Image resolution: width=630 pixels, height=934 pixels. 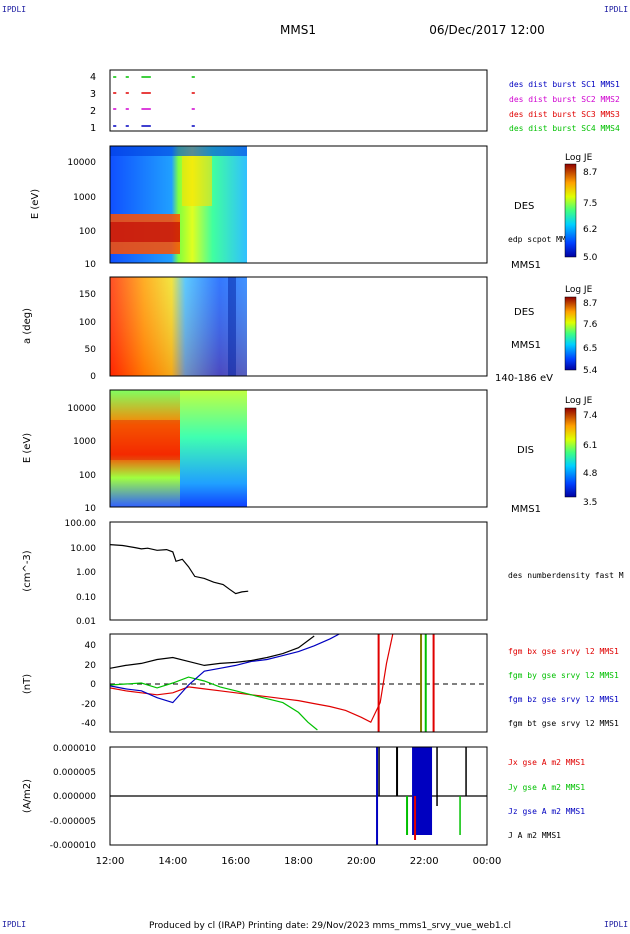 I want to click on dis-energy-ytick: 100, so click(x=87, y=476).